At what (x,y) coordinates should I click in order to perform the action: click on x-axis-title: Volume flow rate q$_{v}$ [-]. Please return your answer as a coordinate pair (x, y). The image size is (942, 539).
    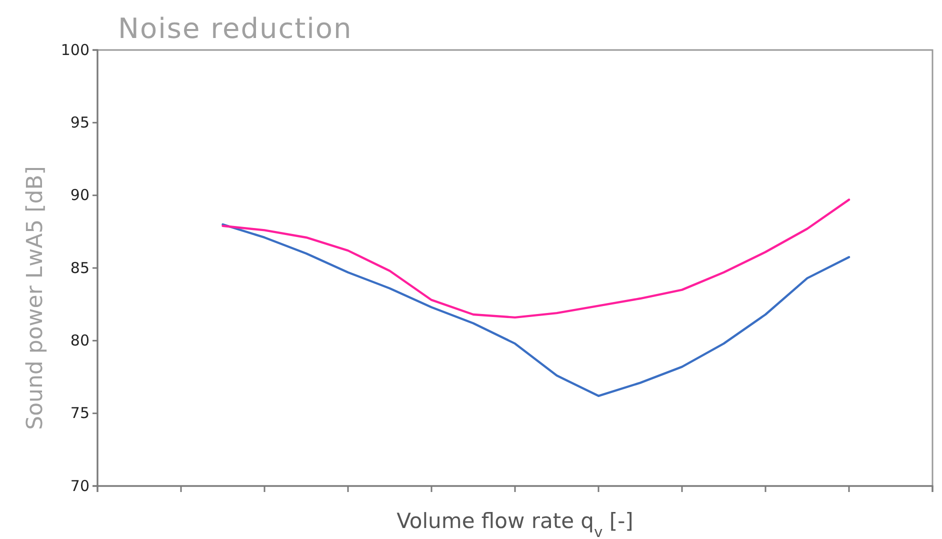
    Looking at the image, I should click on (515, 524).